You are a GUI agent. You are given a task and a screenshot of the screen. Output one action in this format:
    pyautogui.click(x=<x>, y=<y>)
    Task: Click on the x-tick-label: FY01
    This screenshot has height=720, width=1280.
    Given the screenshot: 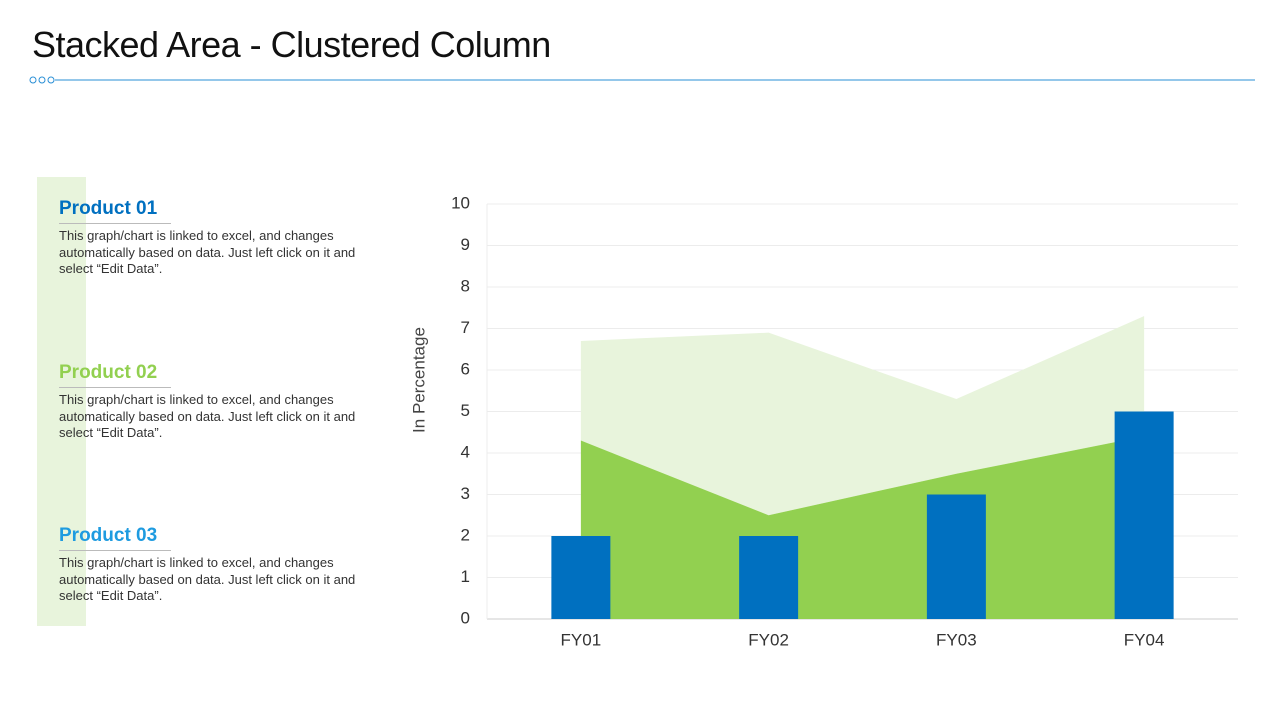 What is the action you would take?
    pyautogui.click(x=581, y=639)
    